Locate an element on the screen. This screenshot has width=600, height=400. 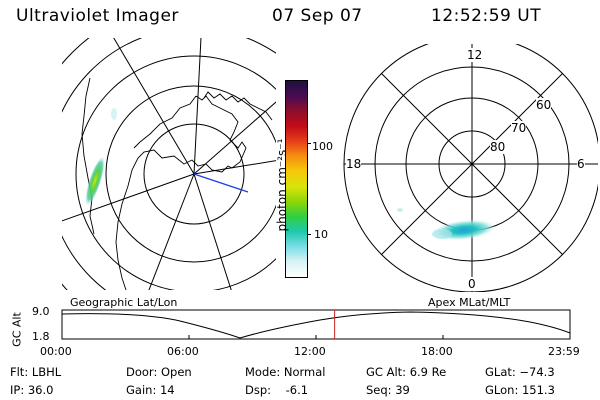
dsp-info: Dsp: -6.1 is located at coordinates (277, 390).